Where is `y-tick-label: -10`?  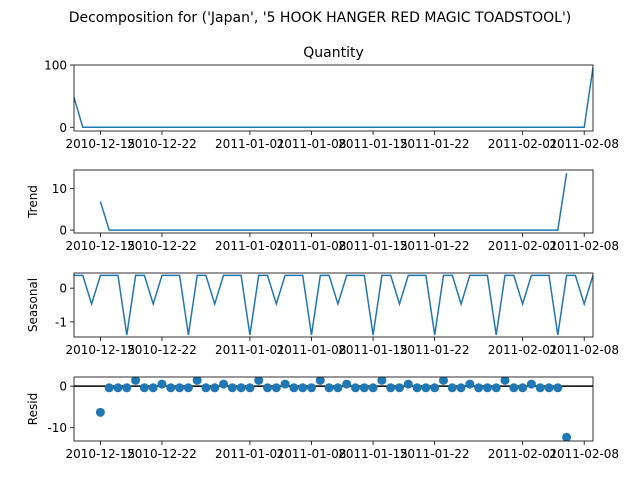 y-tick-label: -10 is located at coordinates (57, 428).